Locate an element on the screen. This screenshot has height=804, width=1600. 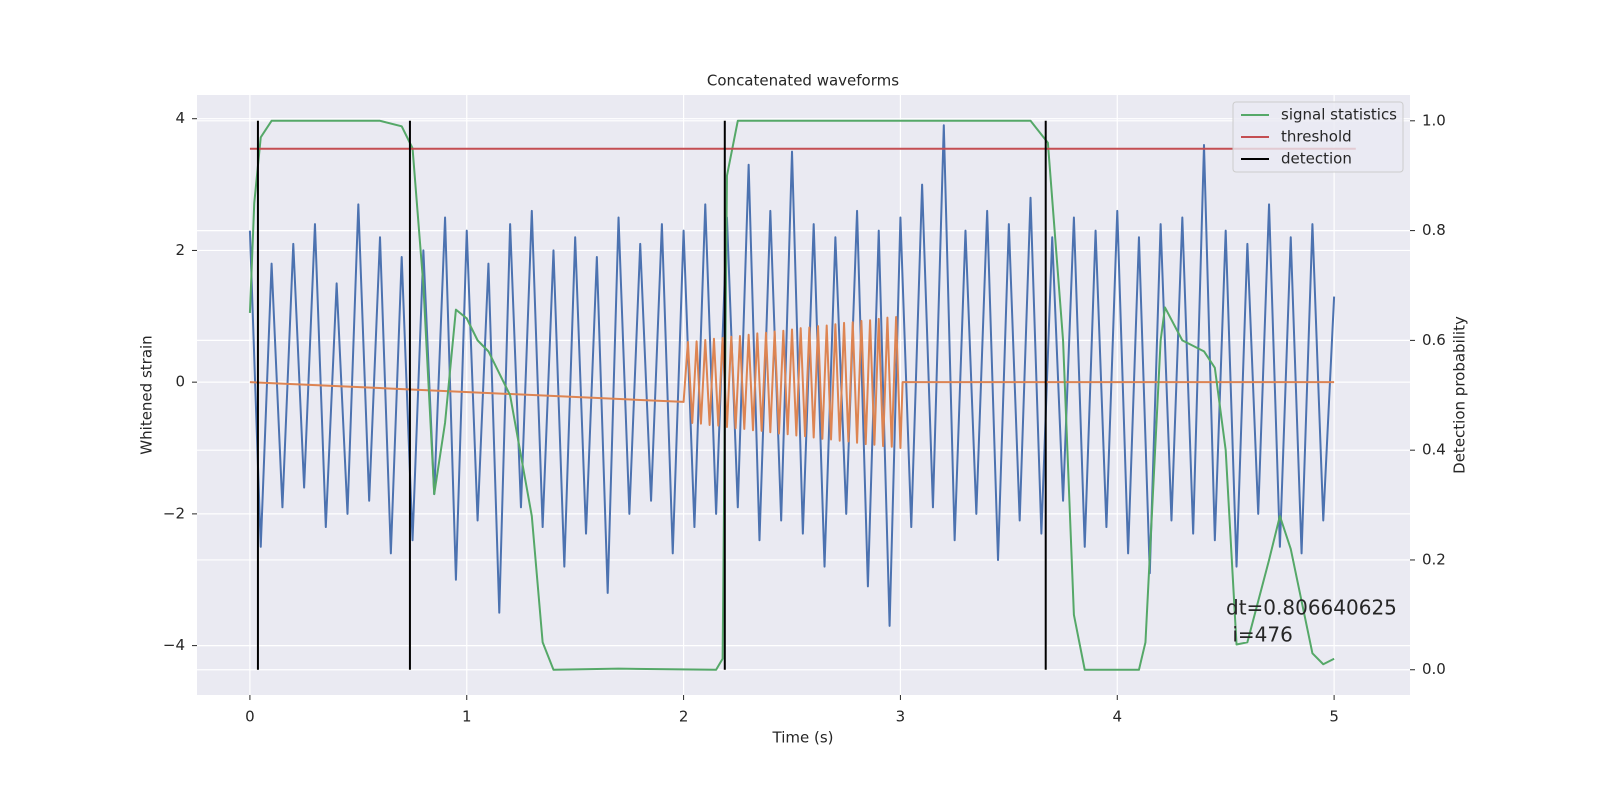
x-tick-label: 1 is located at coordinates (467, 717).